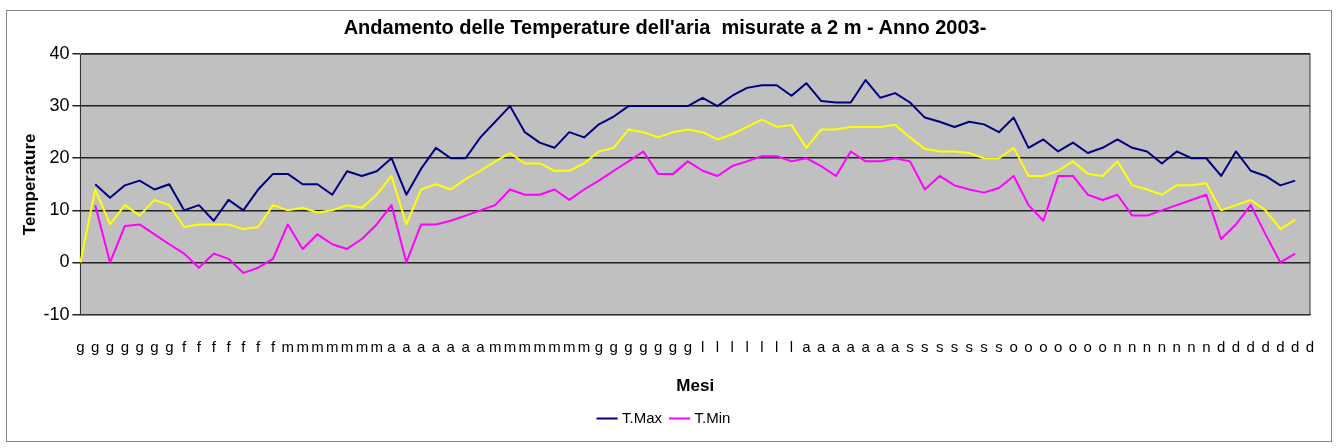  Describe the element at coordinates (29, 184) in the screenshot. I see `y-axis-title: Temperature` at that location.